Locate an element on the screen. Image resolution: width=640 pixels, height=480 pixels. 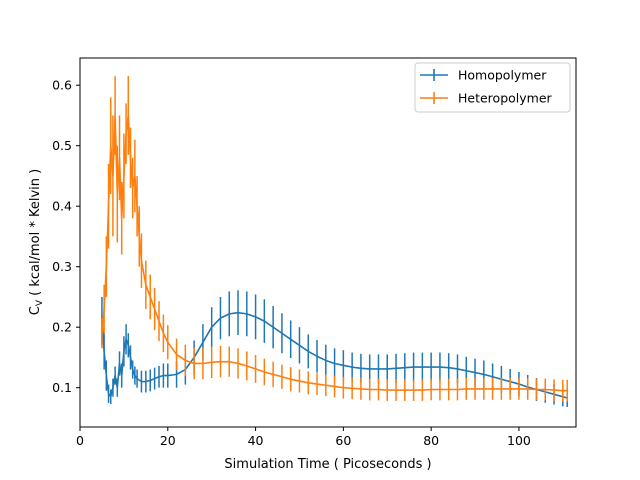
x-tick-label: 0 is located at coordinates (80, 440).